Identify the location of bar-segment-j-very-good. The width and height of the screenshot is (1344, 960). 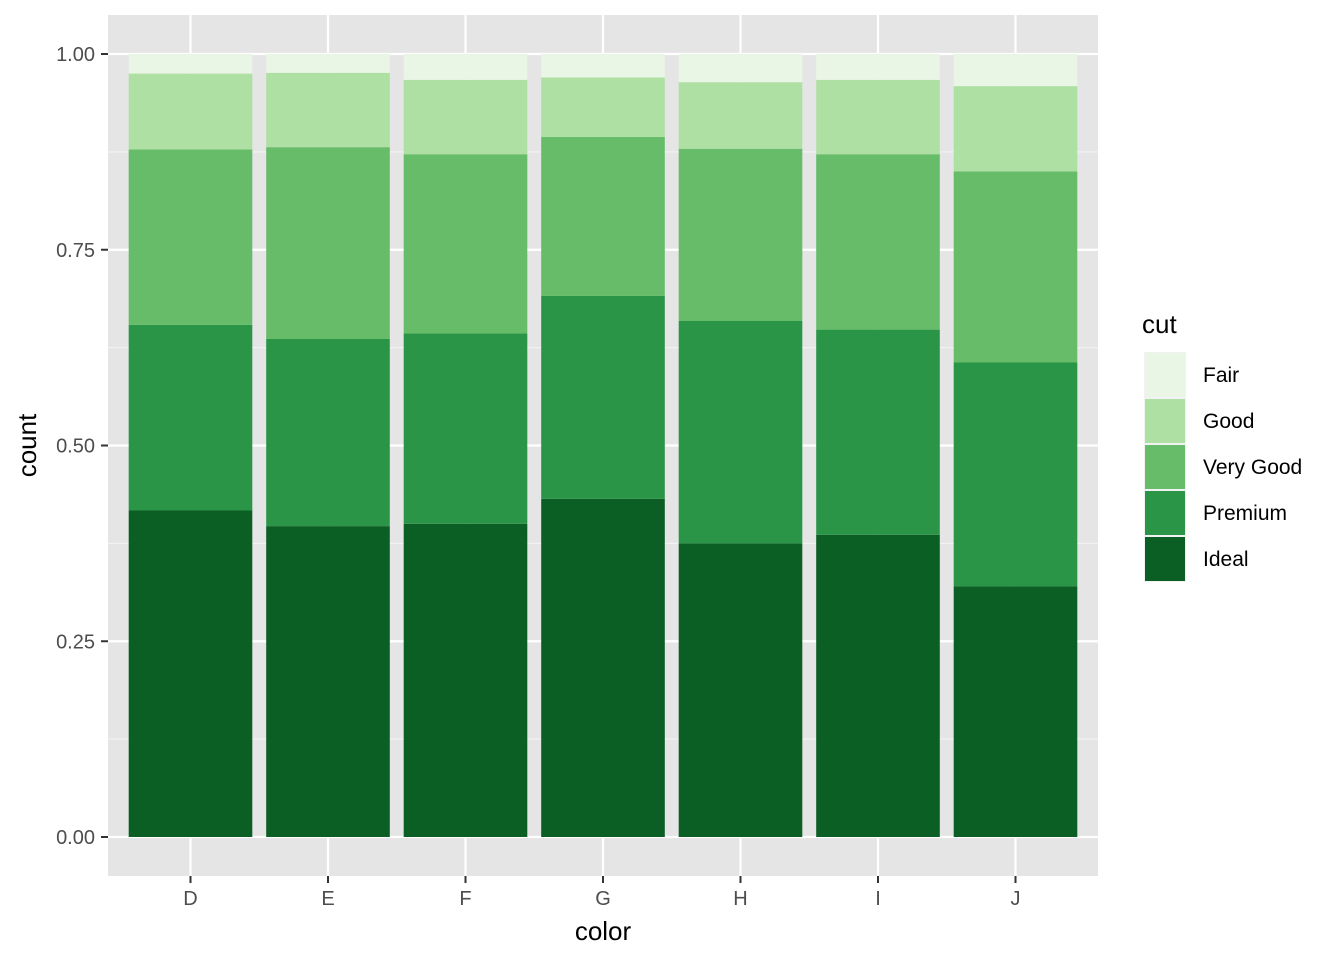
(1015, 267).